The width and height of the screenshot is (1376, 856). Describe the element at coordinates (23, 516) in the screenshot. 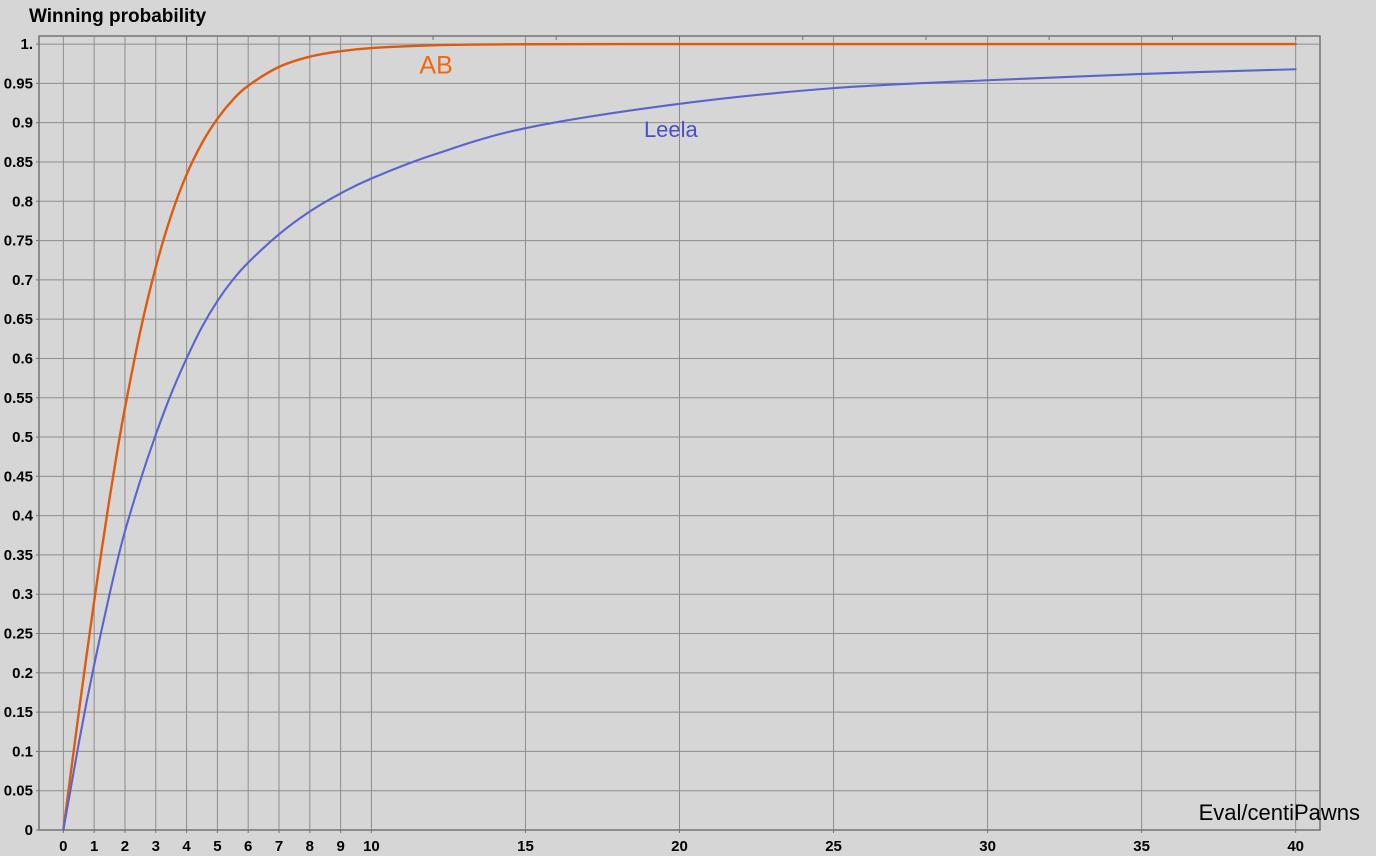

I see `y-tick-label: 0.4` at that location.